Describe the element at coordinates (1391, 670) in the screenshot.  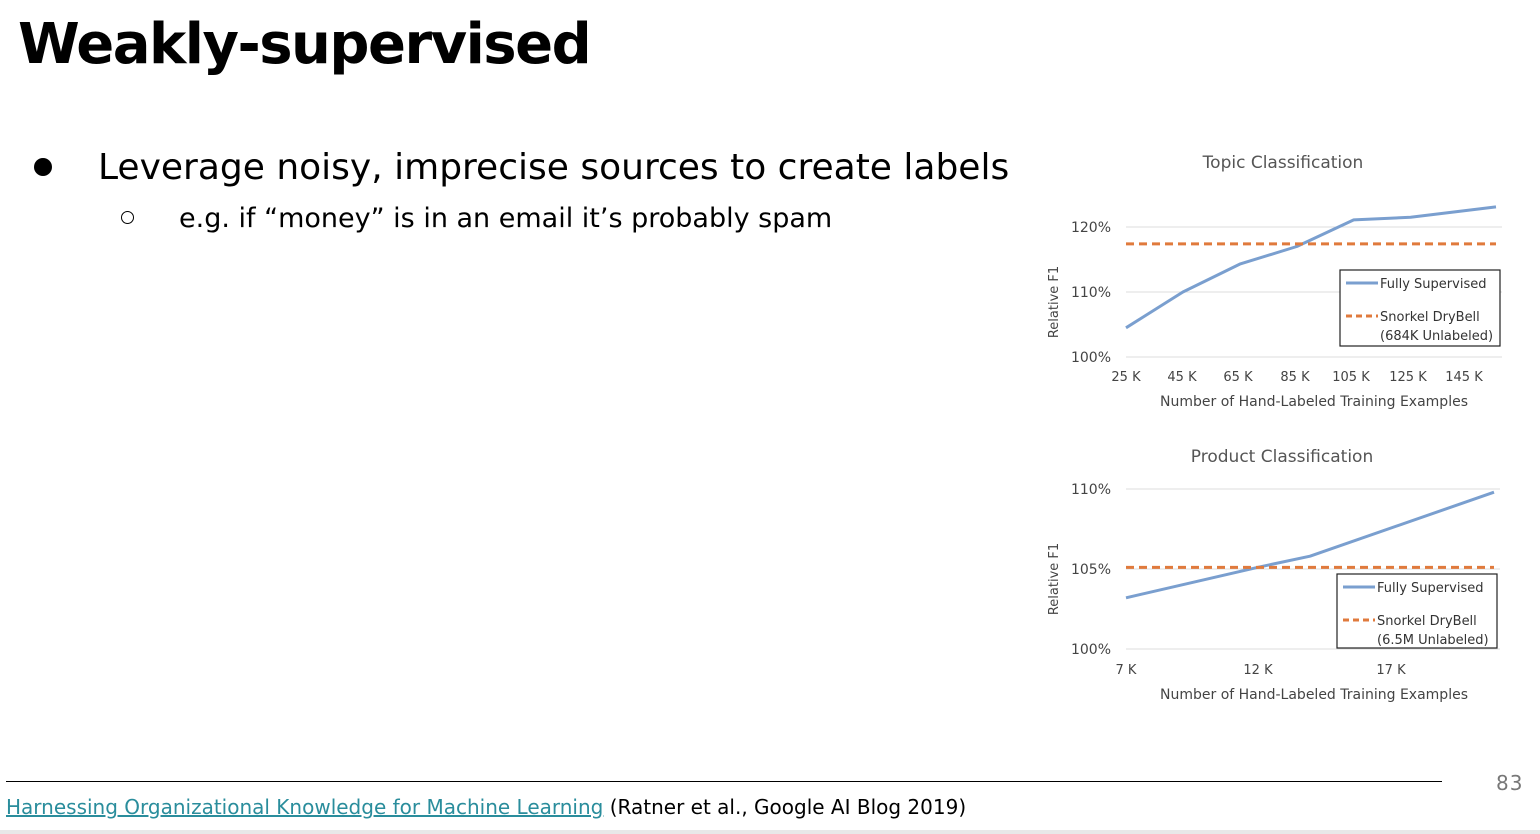
I see `x-tick-label: 17 K` at that location.